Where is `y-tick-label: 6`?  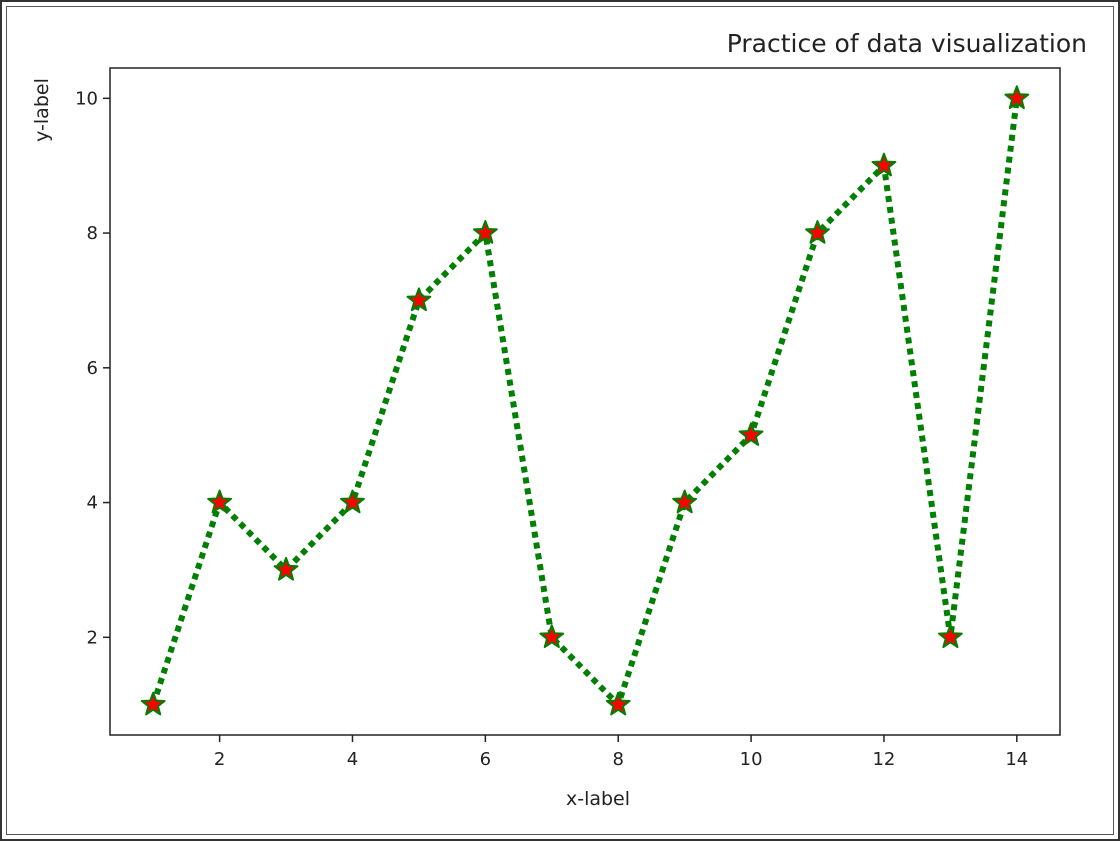 y-tick-label: 6 is located at coordinates (92, 368).